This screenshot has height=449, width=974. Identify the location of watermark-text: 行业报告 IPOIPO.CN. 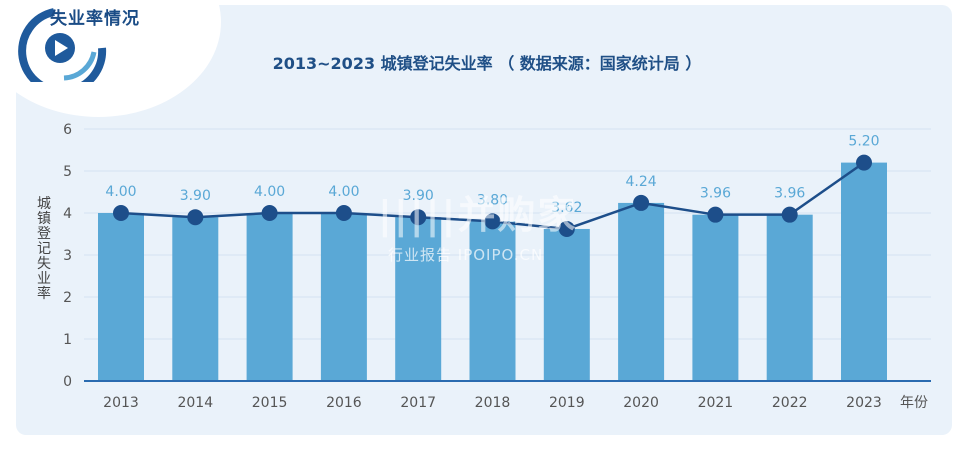
(466, 255).